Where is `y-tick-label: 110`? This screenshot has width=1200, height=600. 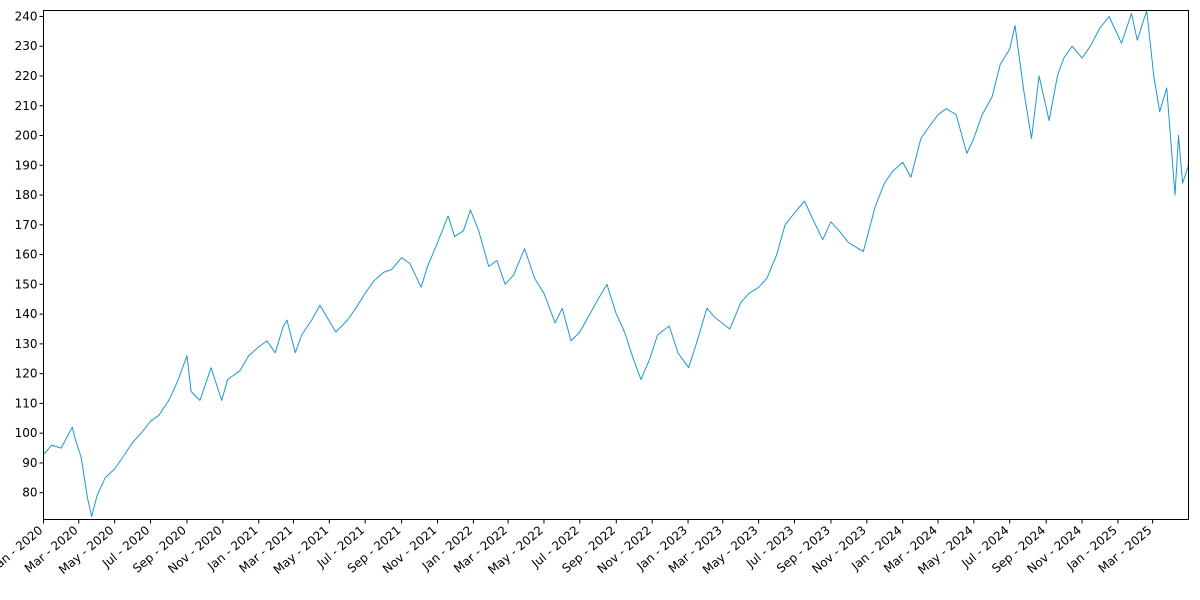 y-tick-label: 110 is located at coordinates (26, 403).